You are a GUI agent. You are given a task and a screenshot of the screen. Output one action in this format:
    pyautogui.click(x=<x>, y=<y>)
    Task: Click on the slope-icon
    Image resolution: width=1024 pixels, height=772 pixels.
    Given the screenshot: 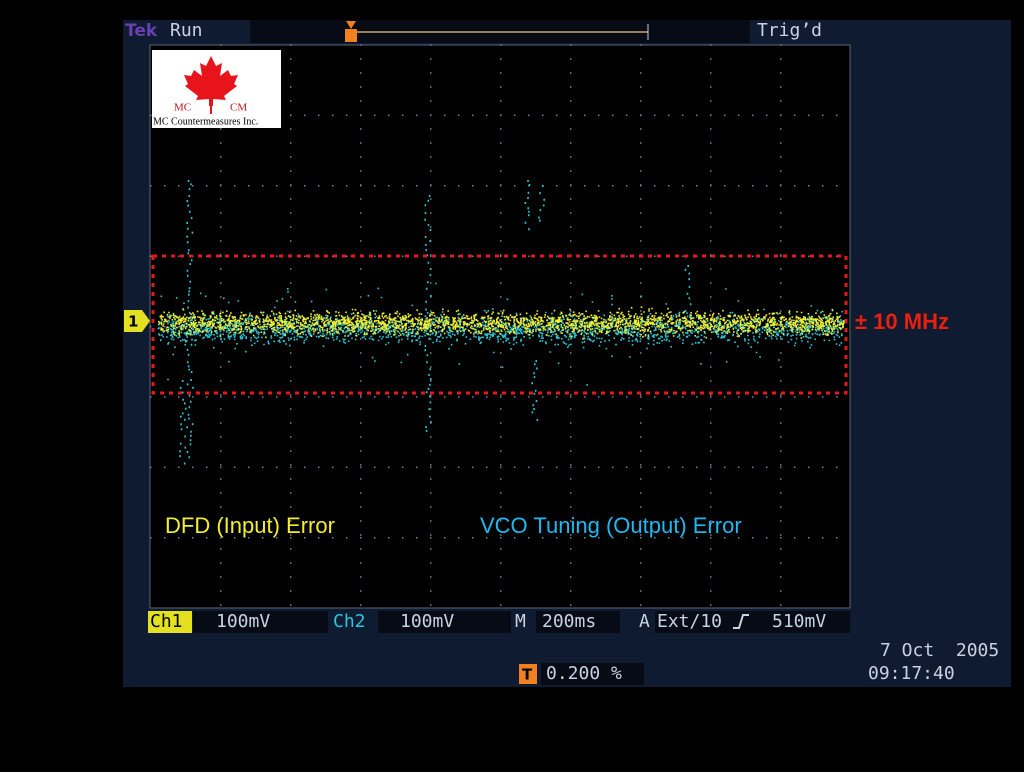 What is the action you would take?
    pyautogui.click(x=741, y=621)
    